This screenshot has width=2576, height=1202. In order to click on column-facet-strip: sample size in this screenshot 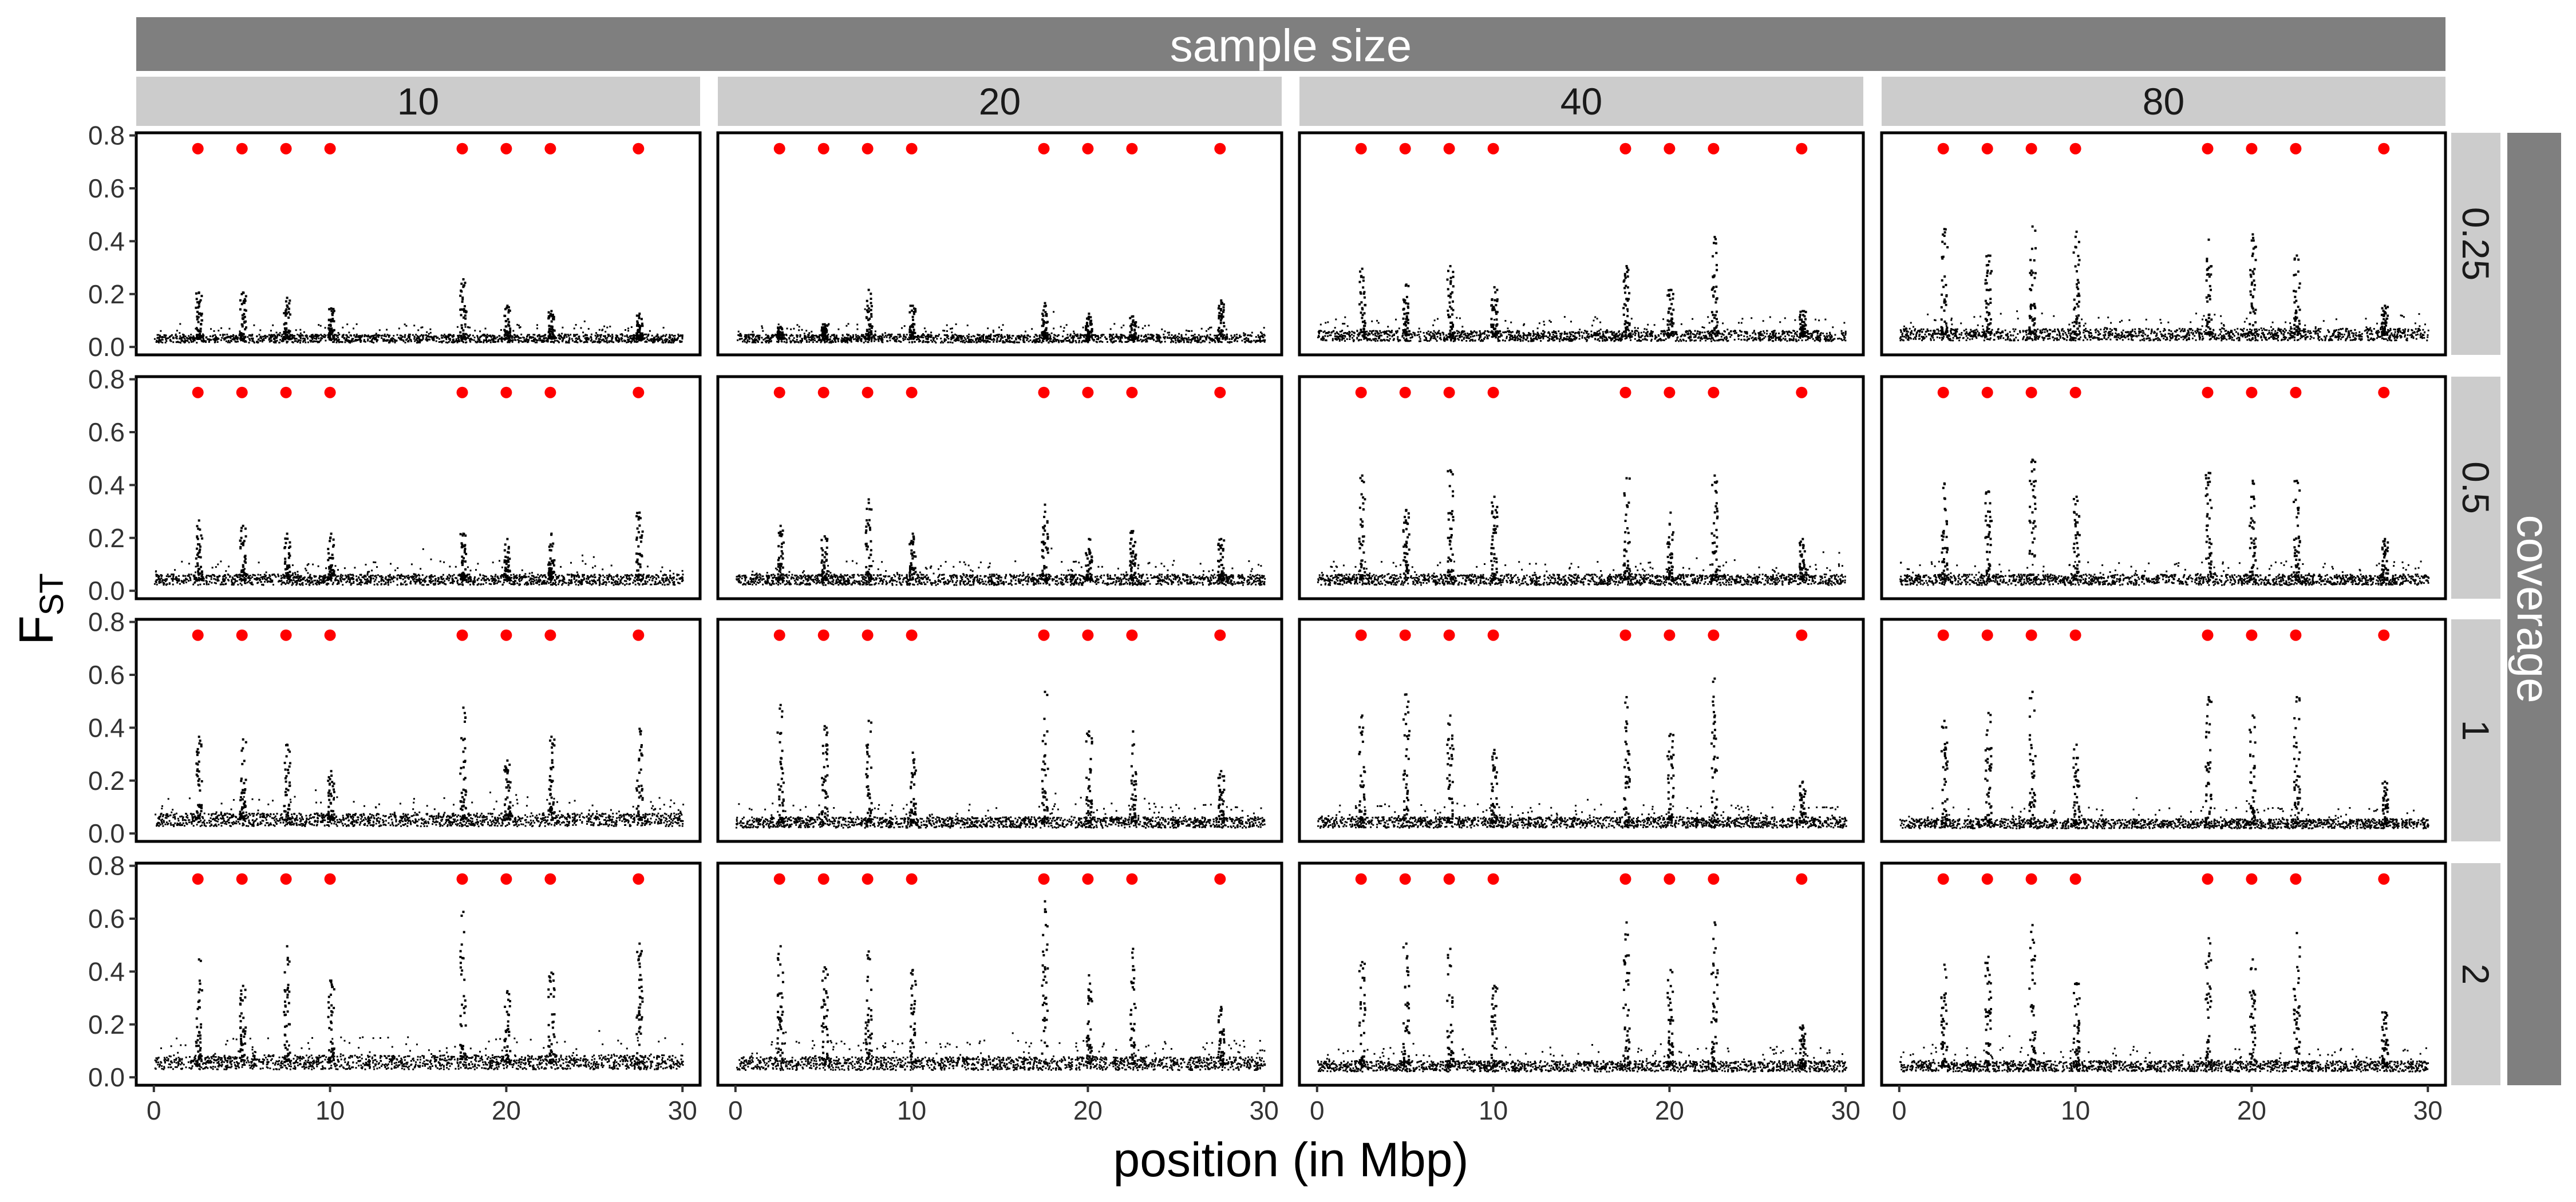, I will do `click(1290, 44)`.